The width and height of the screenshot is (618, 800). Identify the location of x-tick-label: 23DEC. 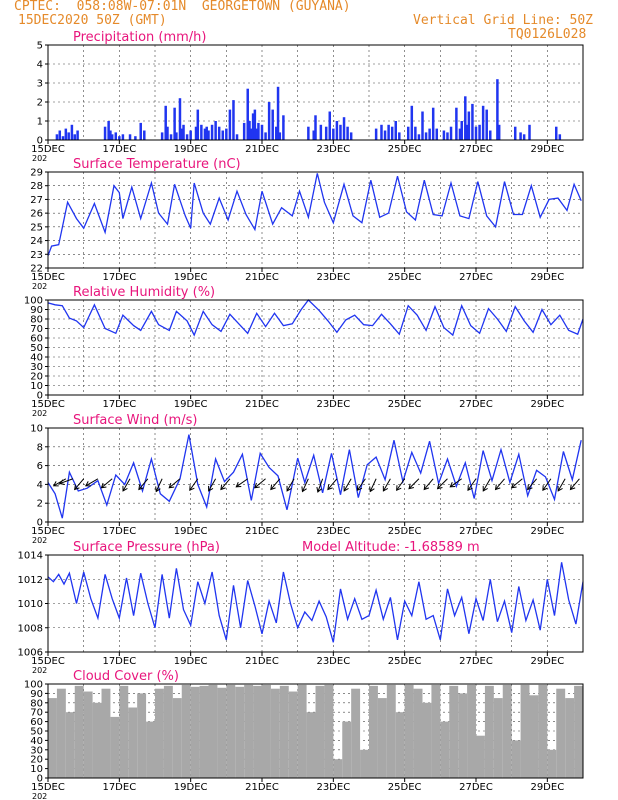
(333, 787).